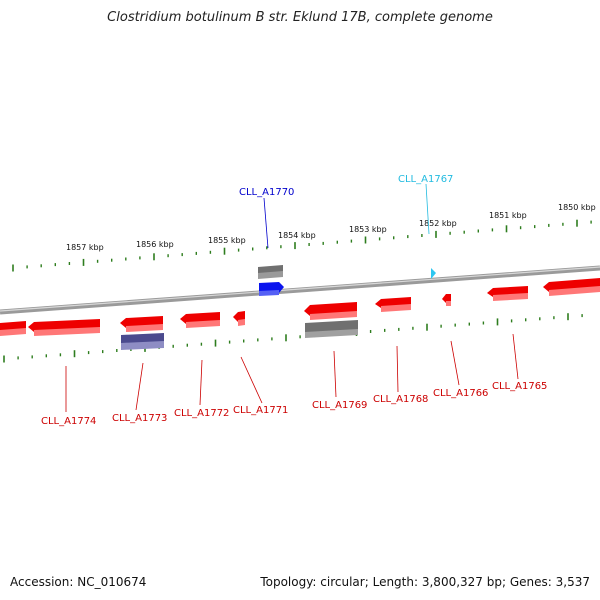 This screenshot has width=600, height=600. I want to click on scale-label-1856: 1856 kbp, so click(155, 244).